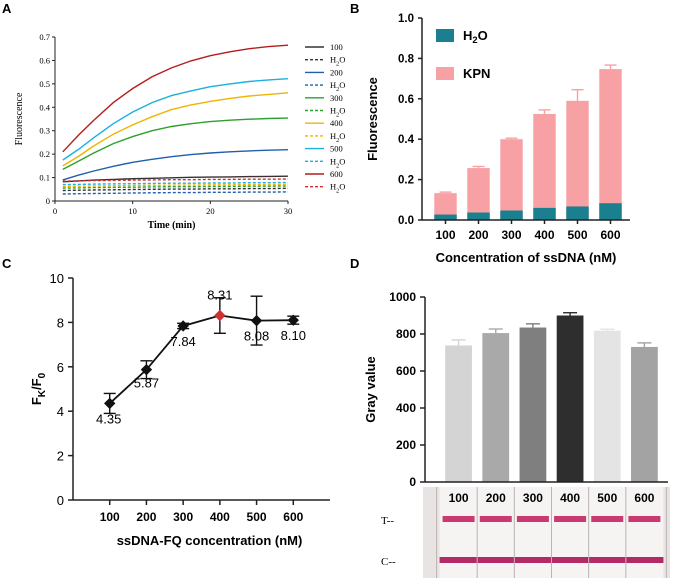 This screenshot has width=679, height=581. Describe the element at coordinates (336, 47) in the screenshot. I see `panel-a-legend-label: 100` at that location.